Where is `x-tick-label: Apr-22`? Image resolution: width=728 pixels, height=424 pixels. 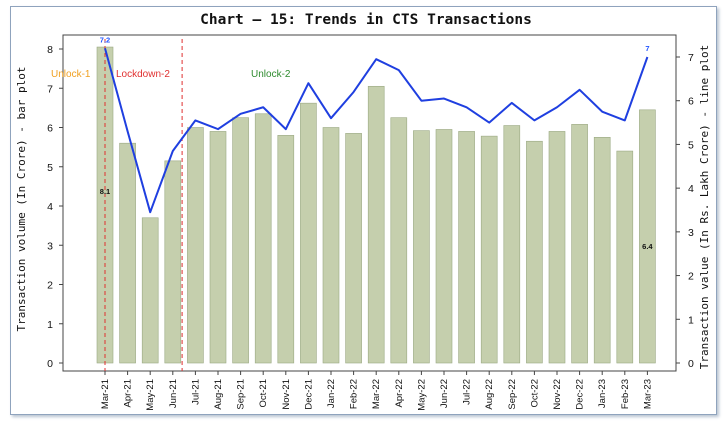
x-tick-label: Apr-22 is located at coordinates (399, 393).